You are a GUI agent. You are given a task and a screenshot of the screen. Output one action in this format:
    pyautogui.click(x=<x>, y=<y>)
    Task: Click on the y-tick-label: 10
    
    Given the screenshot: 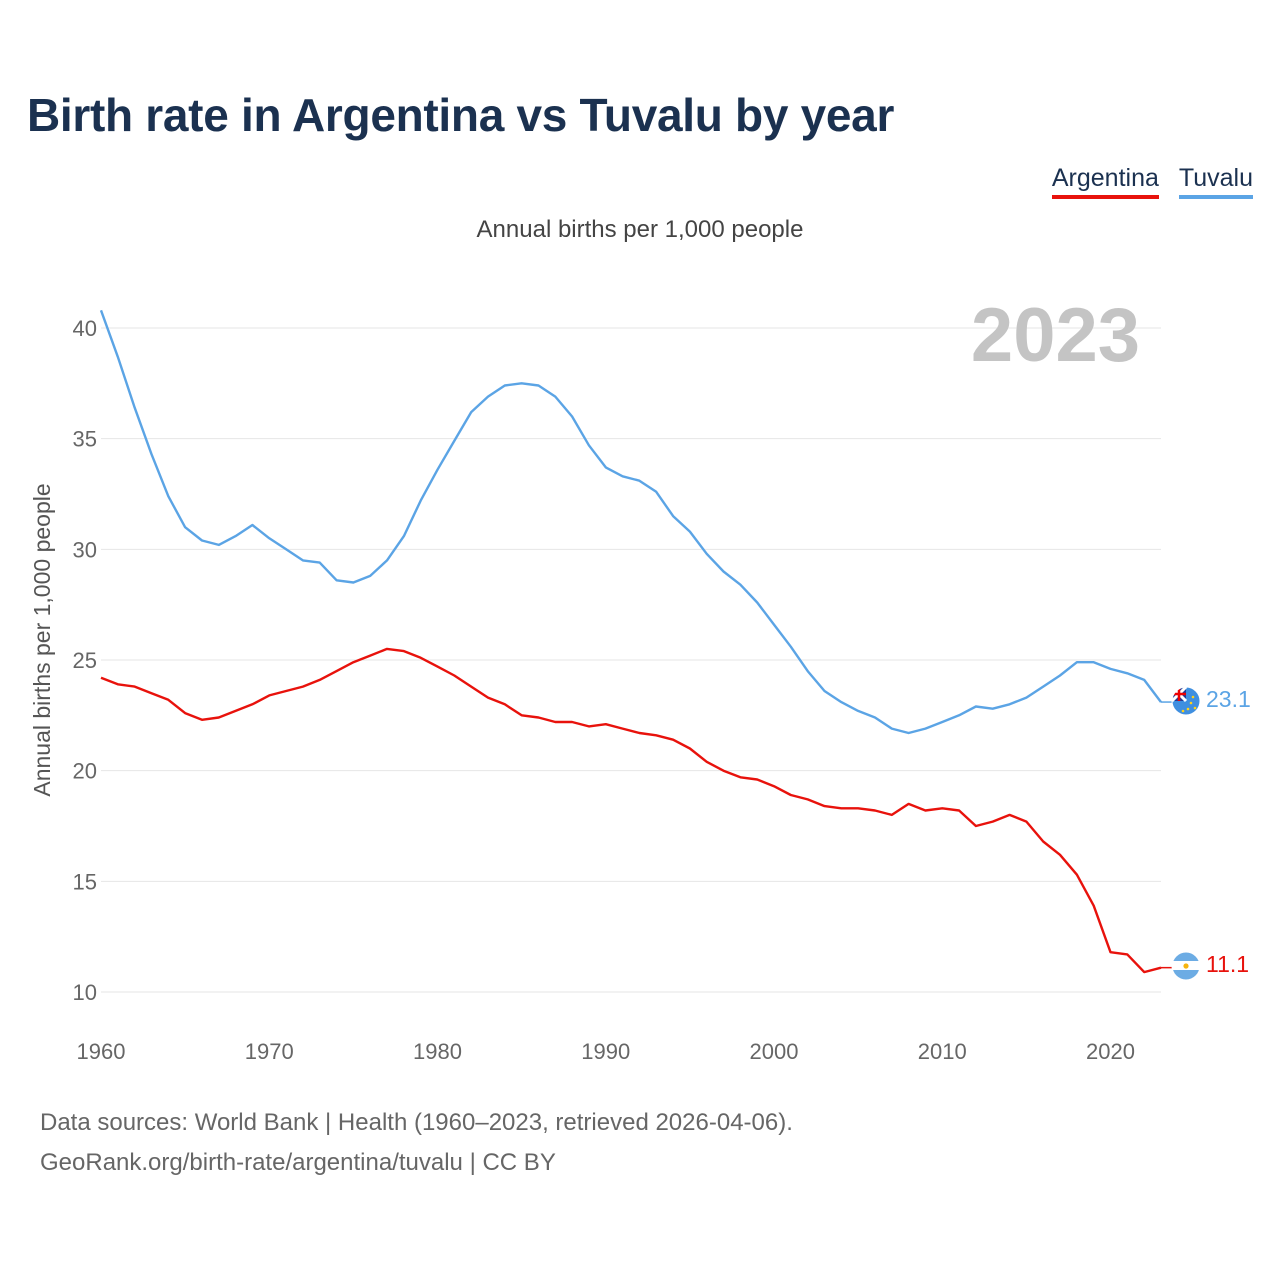 What is the action you would take?
    pyautogui.click(x=85, y=992)
    